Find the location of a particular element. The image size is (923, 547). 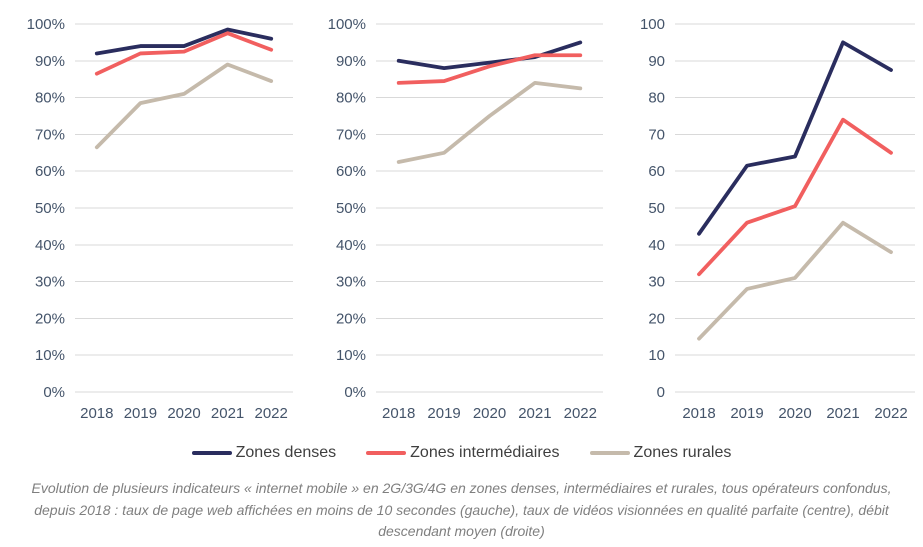

y-tick-label: 0 is located at coordinates (661, 392).